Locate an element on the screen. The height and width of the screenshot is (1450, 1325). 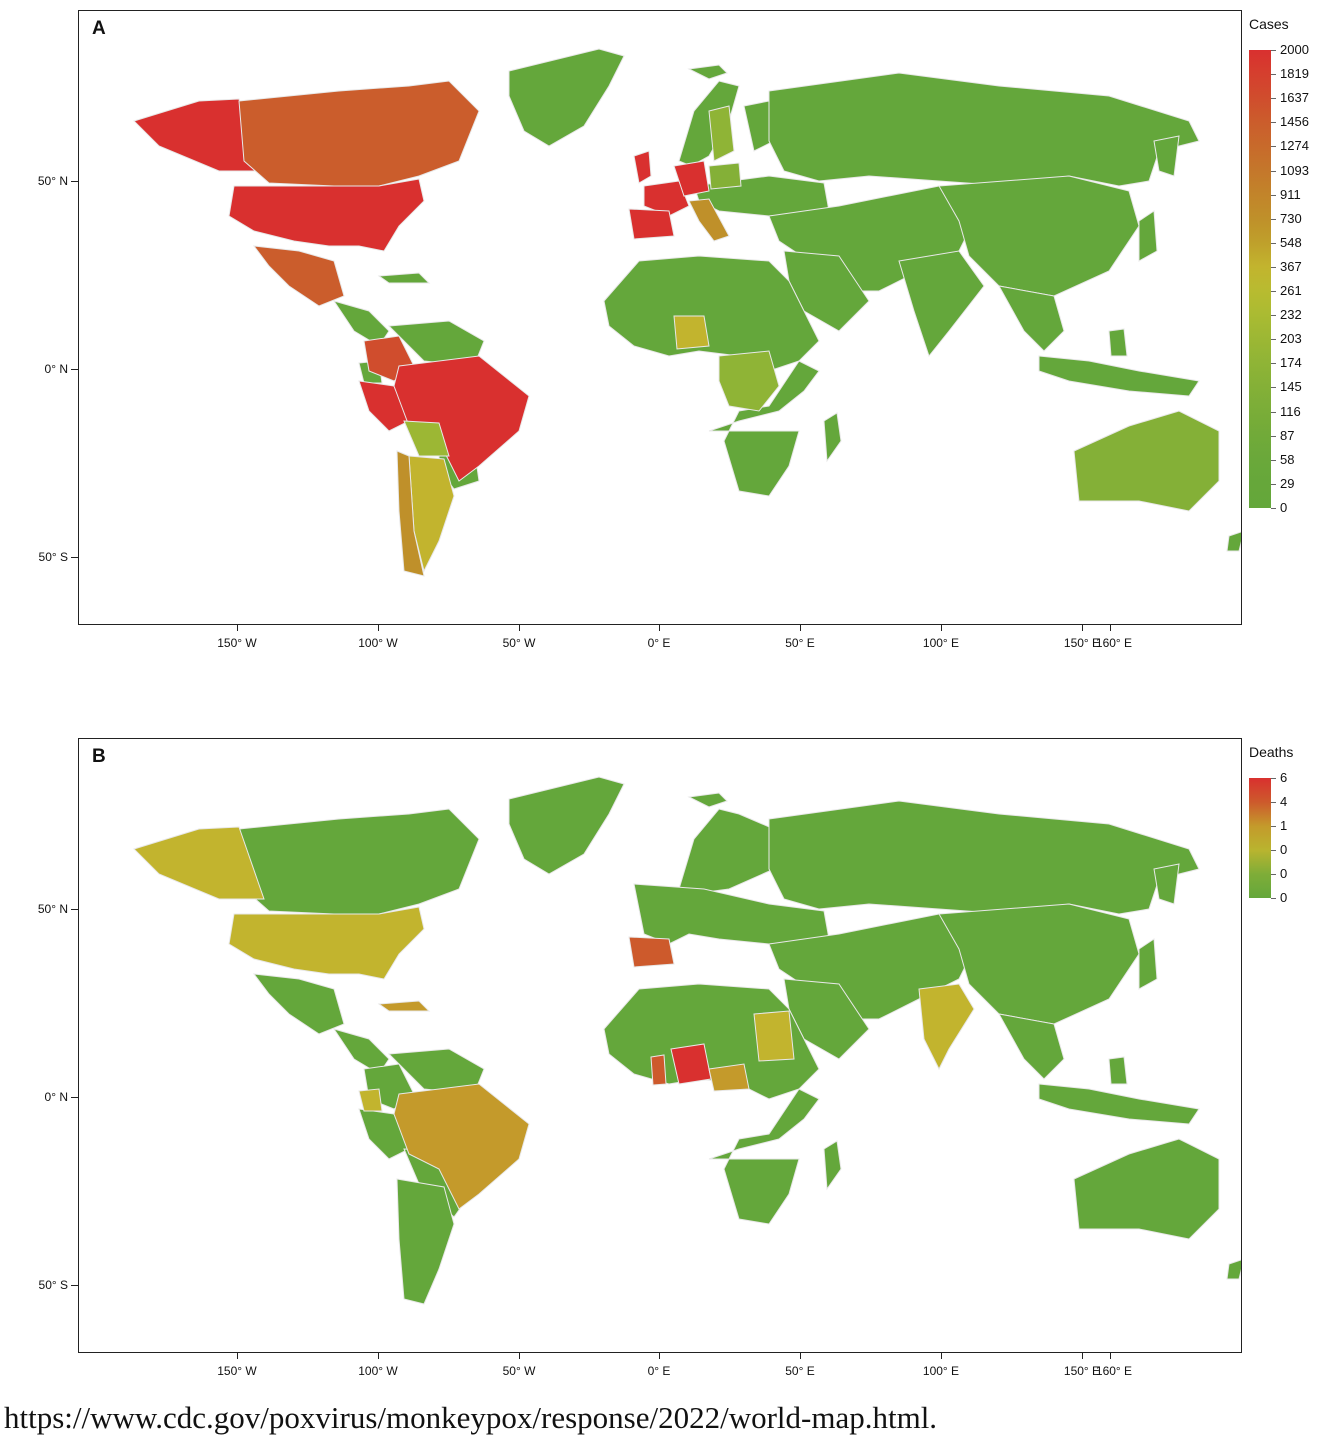
legend-label: 1 is located at coordinates (1284, 825).